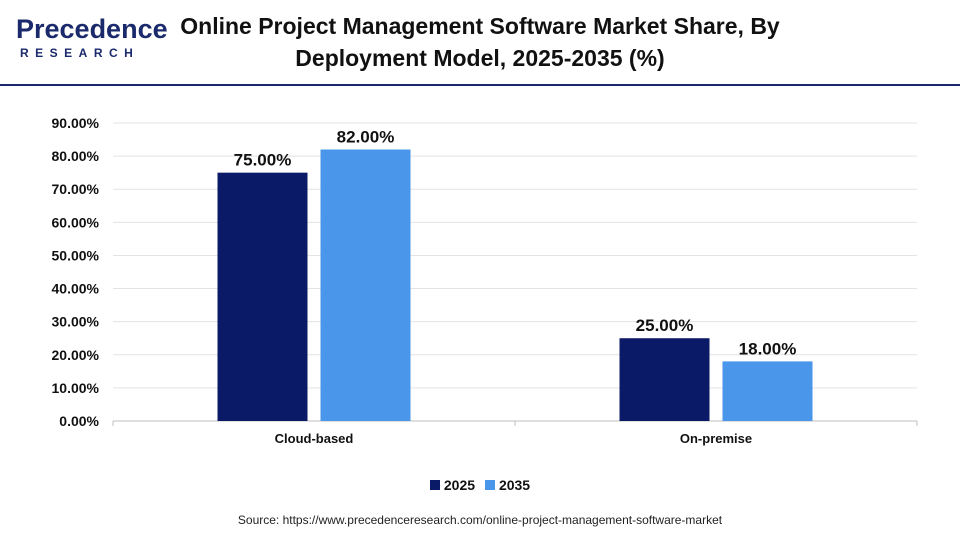 The image size is (960, 540). Describe the element at coordinates (767, 391) in the screenshot. I see `bar-2035-on-premise` at that location.